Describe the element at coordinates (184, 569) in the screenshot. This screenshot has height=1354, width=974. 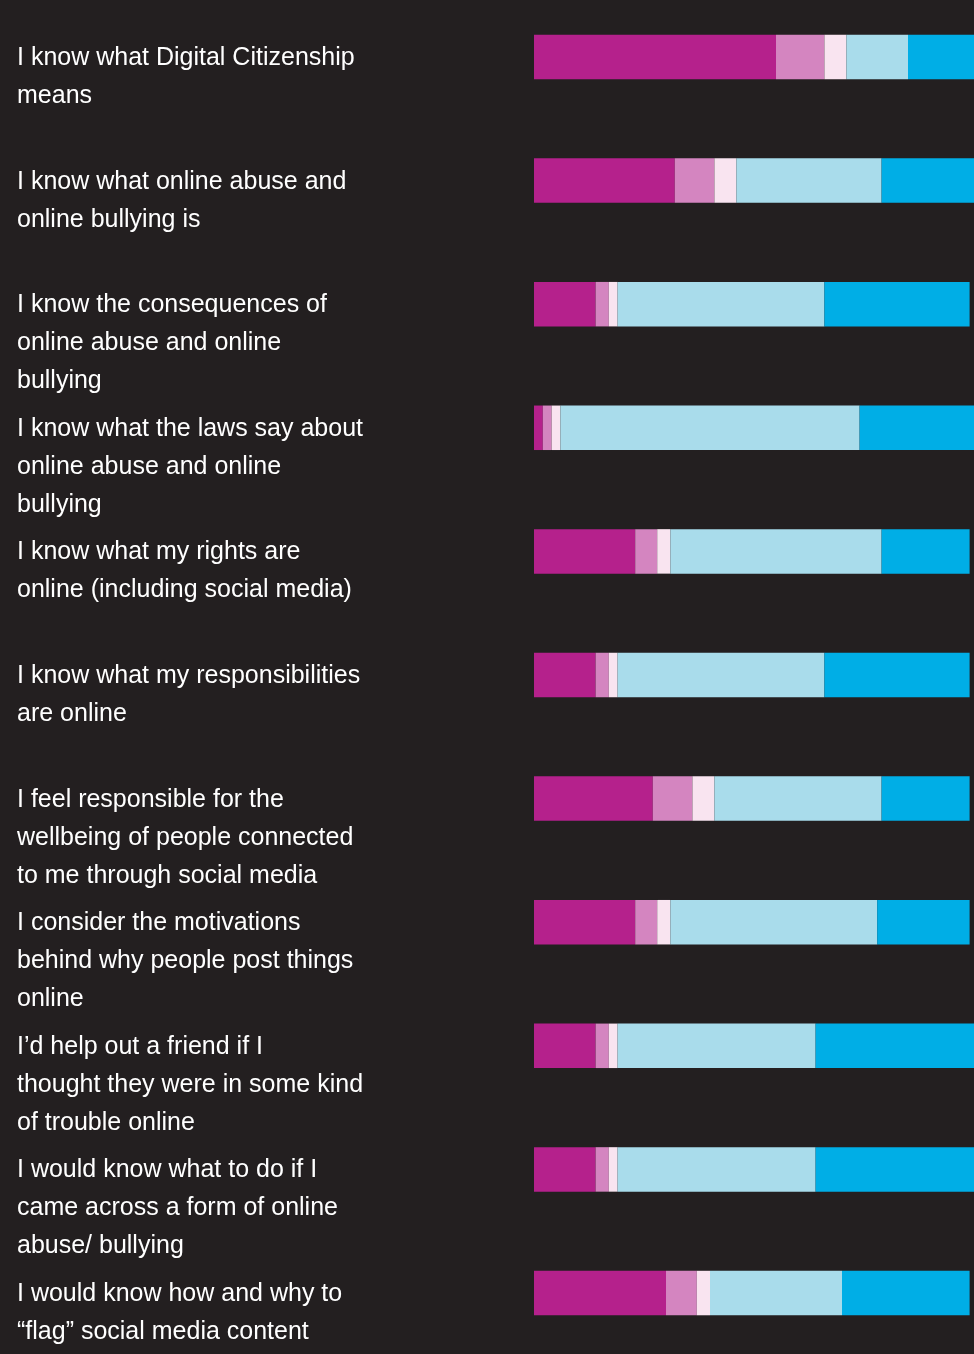
I see `y-tick-label: I know what my rights are online (including social media)` at that location.